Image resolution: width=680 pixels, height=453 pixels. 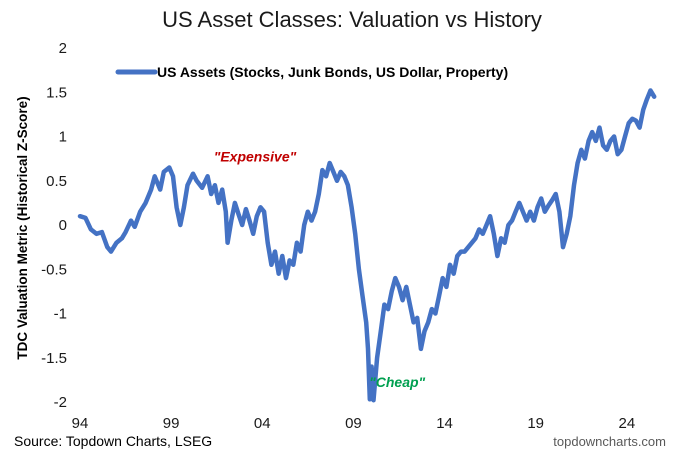 What do you see at coordinates (60, 402) in the screenshot?
I see `y-tick-label: -2` at bounding box center [60, 402].